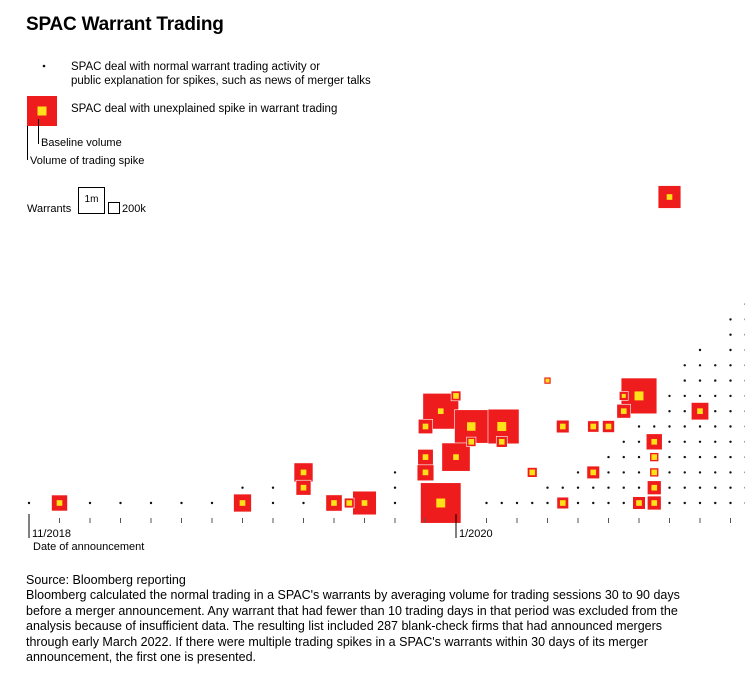 The height and width of the screenshot is (695, 745). Describe the element at coordinates (106, 580) in the screenshot. I see `source-note: Source: Bloomberg reporting` at that location.